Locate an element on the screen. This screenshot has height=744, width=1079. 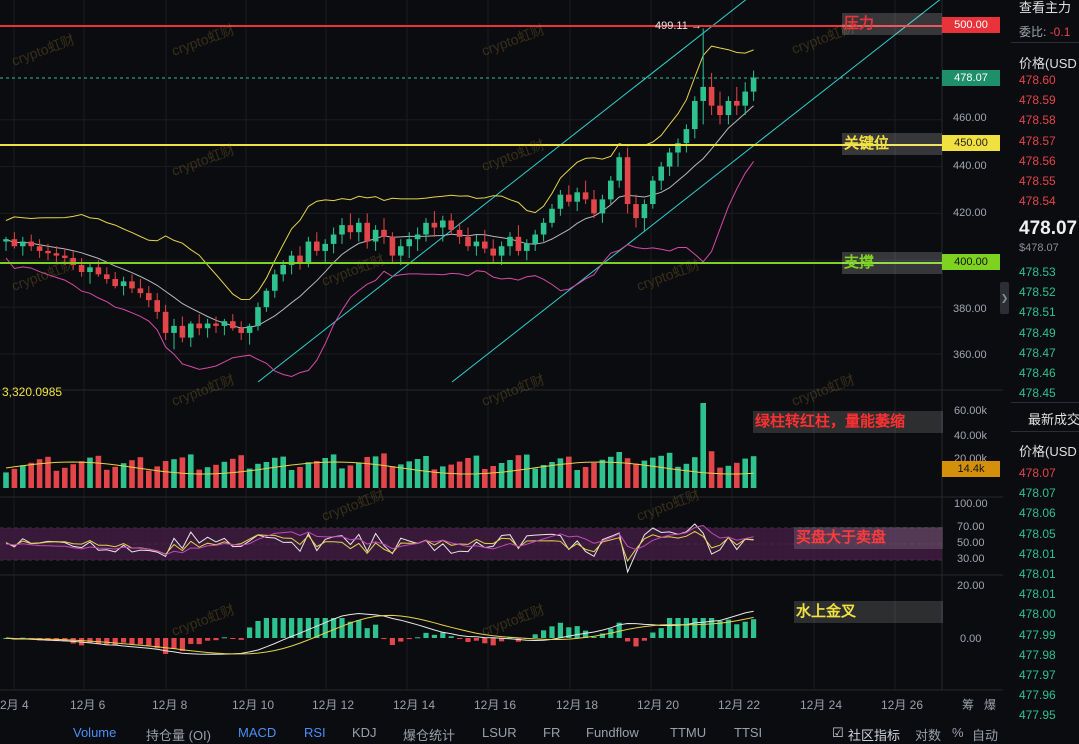
auto-scale-toggle: 自动 is located at coordinates (985, 735).